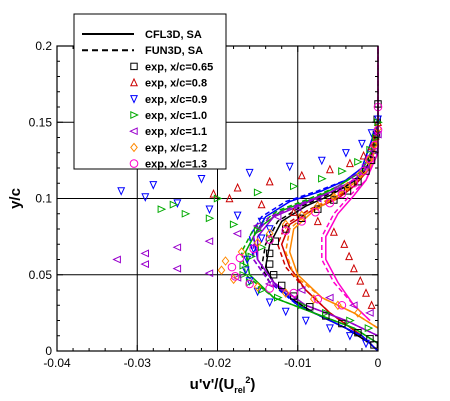 This screenshot has width=450, height=401. I want to click on x-tick-label: -0.01, so click(298, 363).